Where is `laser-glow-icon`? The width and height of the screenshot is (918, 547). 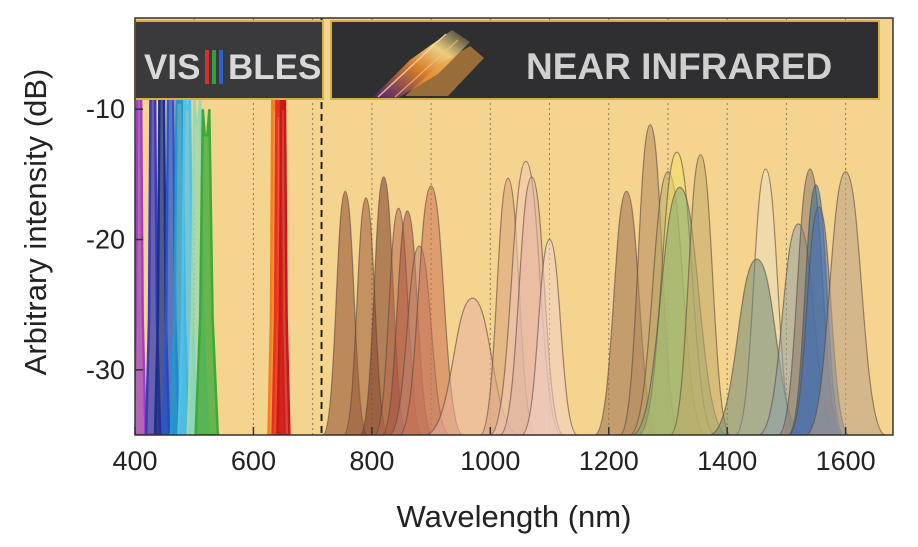
laser-glow-icon is located at coordinates (428, 64).